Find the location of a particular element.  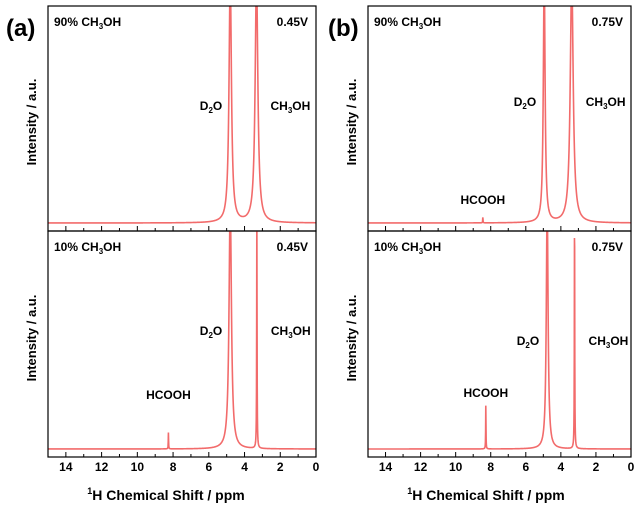

peak-label-b-top-d2o-post: O is located at coordinates (531, 102).